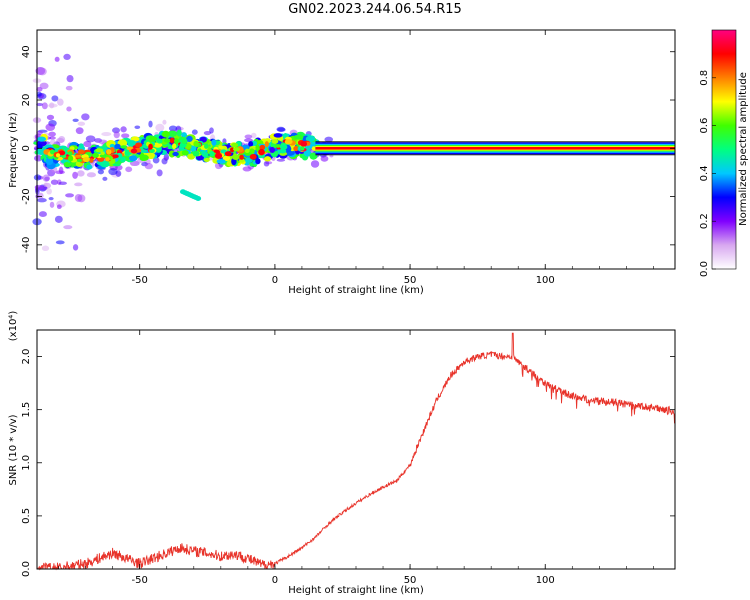 The image size is (750, 600). I want to click on spectrogram-scatter, so click(184, 152).